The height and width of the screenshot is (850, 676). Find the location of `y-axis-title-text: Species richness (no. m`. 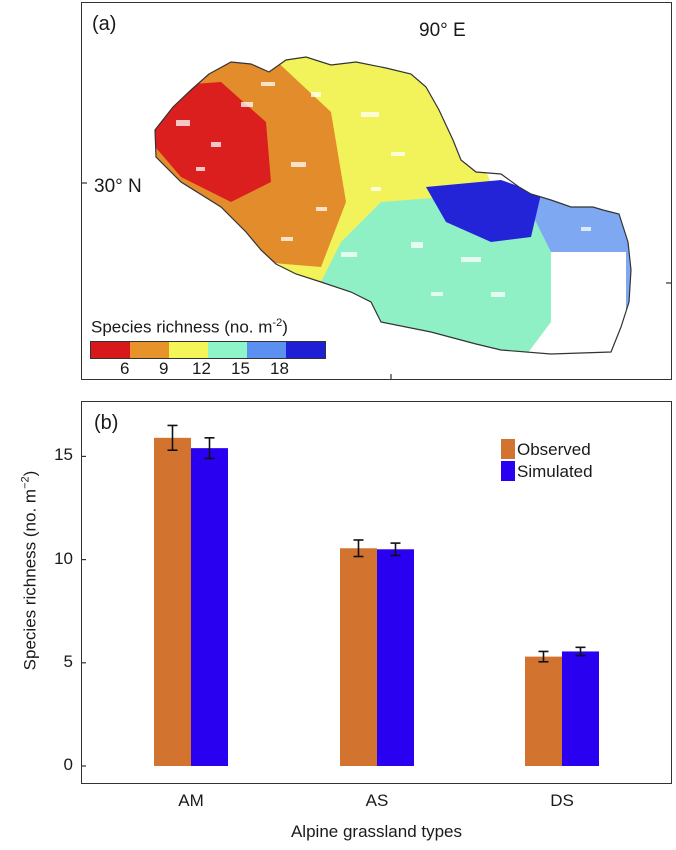

y-axis-title-text: Species richness (no. m is located at coordinates (30, 579).